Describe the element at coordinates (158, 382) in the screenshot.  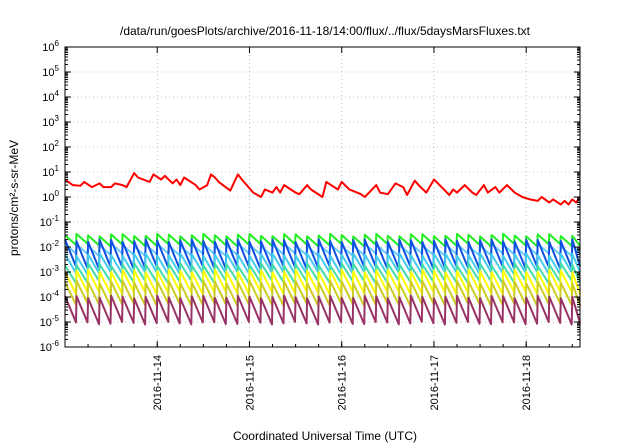
I see `x-tick-label: 2016-11-14` at that location.